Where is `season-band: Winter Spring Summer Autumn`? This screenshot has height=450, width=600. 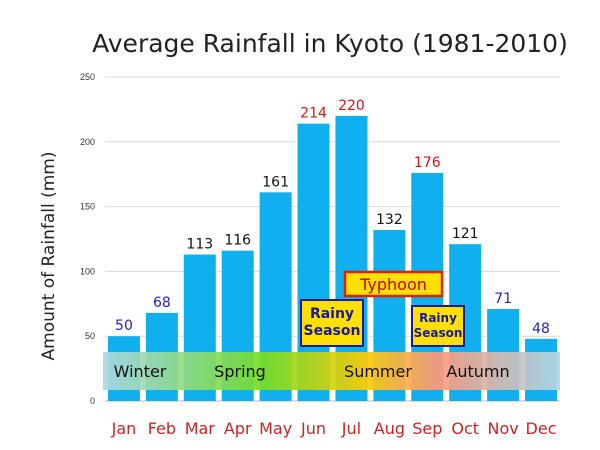
season-band: Winter Spring Summer Autumn is located at coordinates (331, 371).